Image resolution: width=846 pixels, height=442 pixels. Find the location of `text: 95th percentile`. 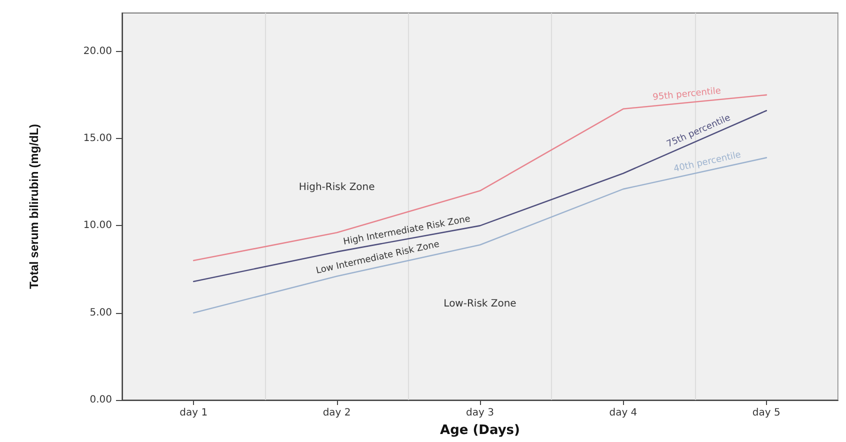

text: 95th percentile is located at coordinates (687, 94).